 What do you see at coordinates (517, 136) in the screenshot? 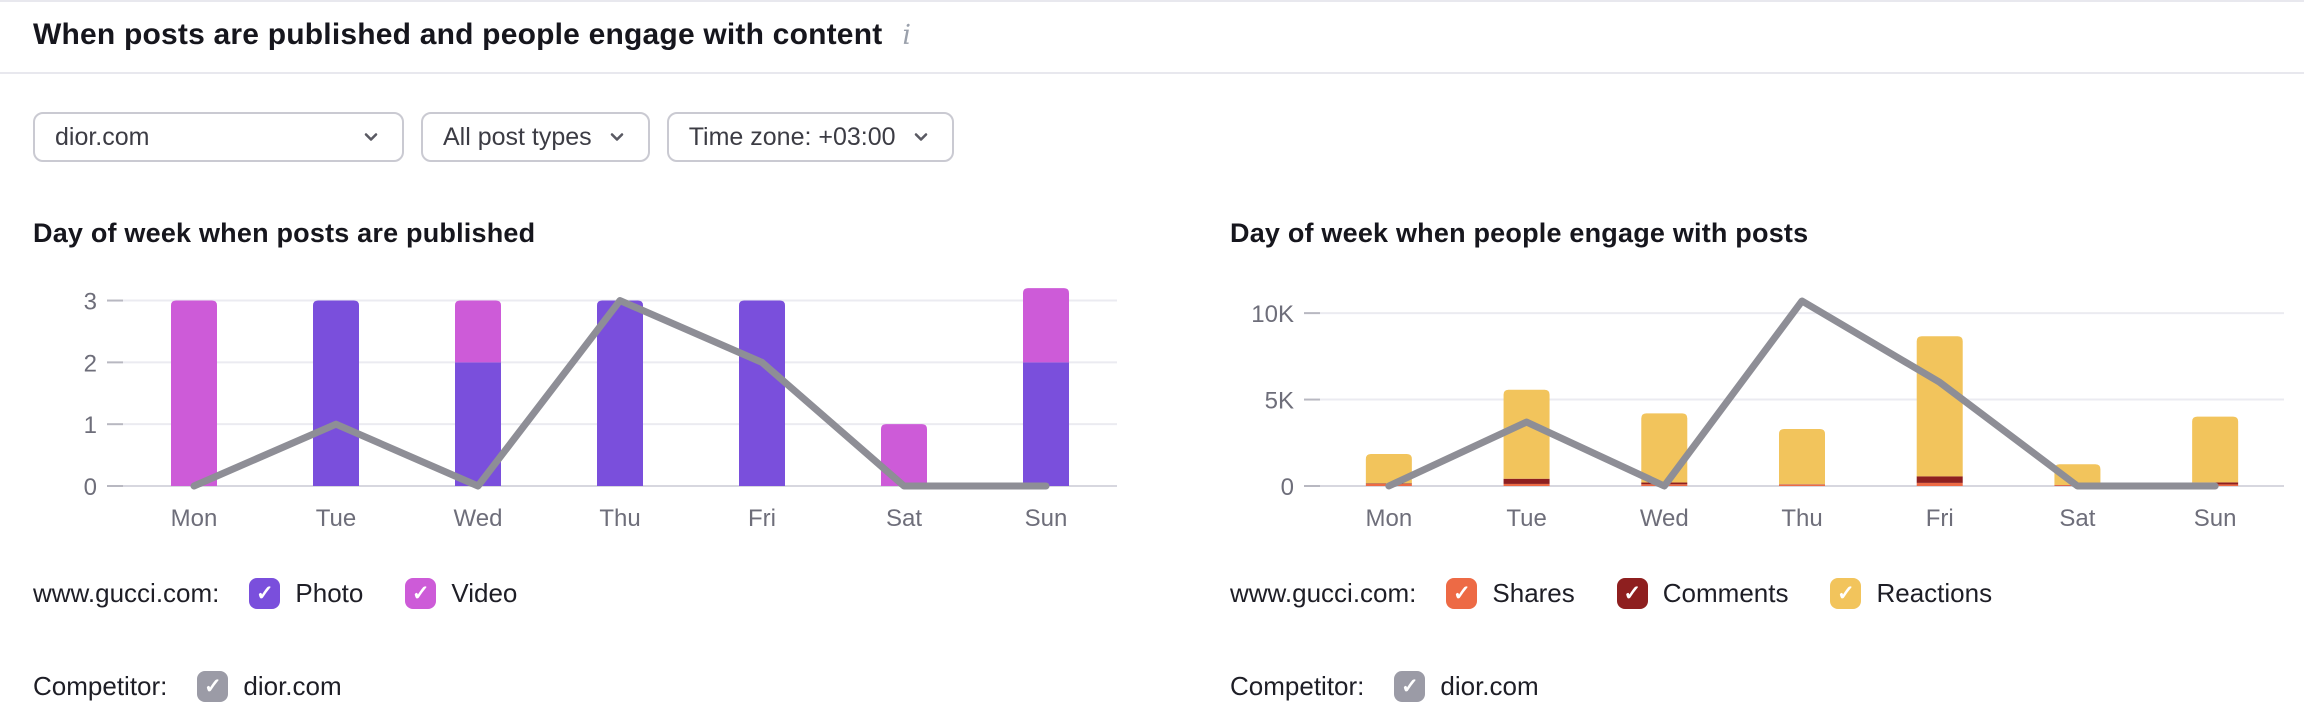
I see `post-types-select-value: All post types` at bounding box center [517, 136].